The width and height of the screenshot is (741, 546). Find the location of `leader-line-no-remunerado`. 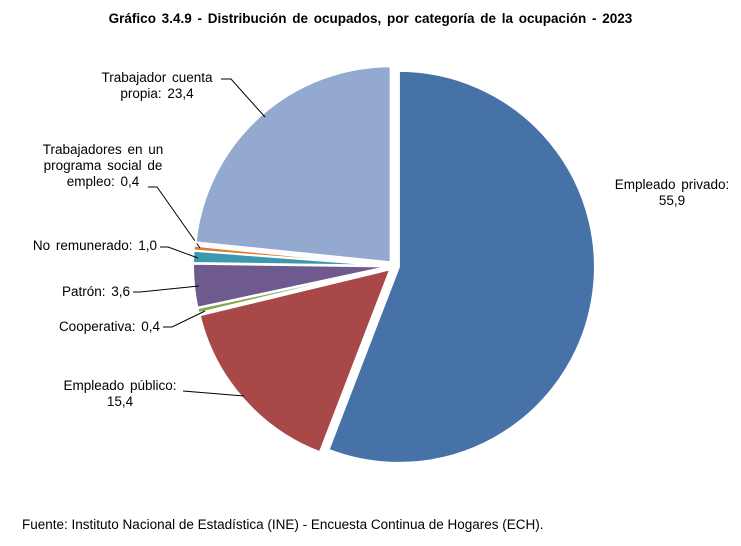

leader-line-no-remunerado is located at coordinates (179, 252).